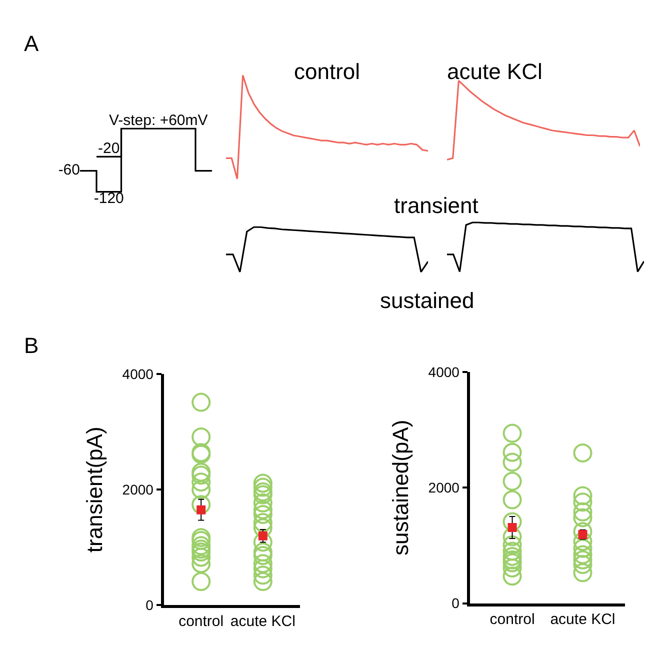  I want to click on text: A, so click(31, 43).